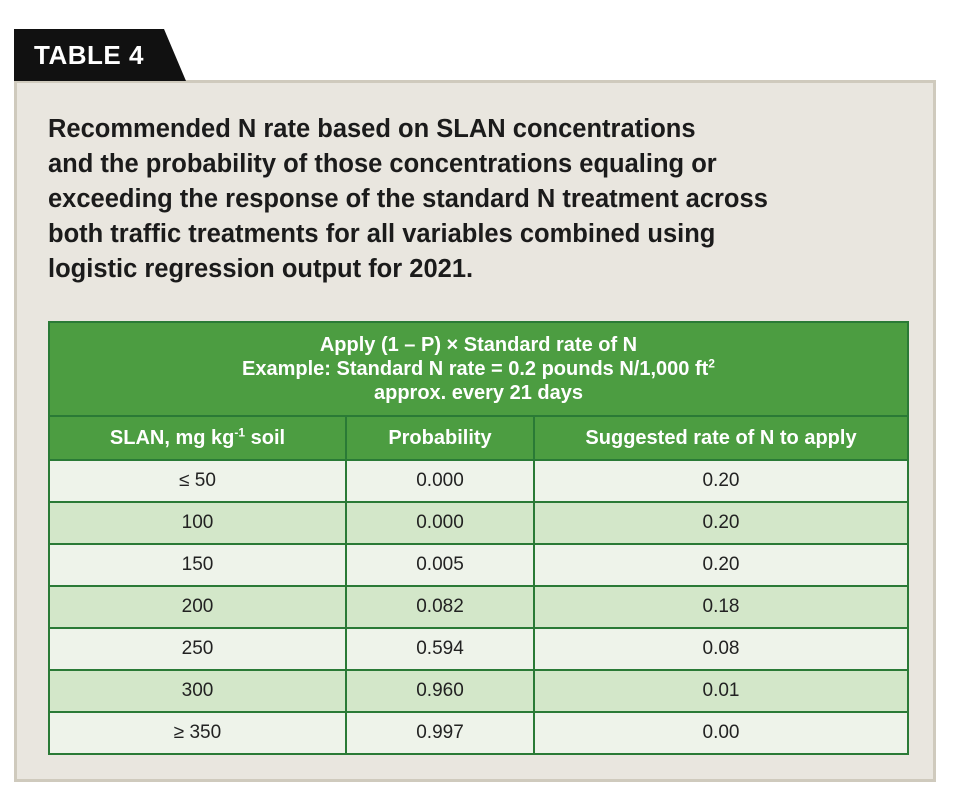 The width and height of the screenshot is (962, 810). I want to click on table-row: 250 0.594 0.08, so click(478, 649).